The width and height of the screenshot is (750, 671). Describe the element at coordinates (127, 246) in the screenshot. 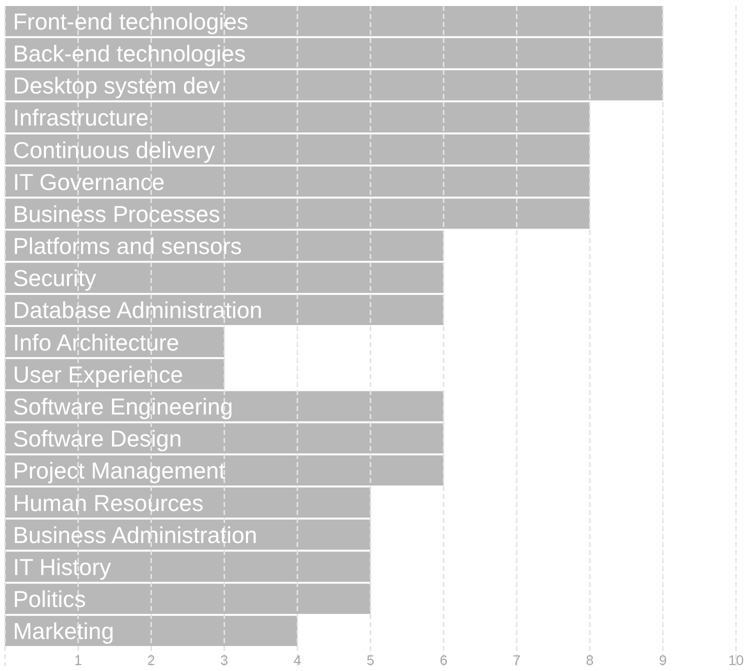

I see `y-tick-label: Platforms and sensors` at that location.